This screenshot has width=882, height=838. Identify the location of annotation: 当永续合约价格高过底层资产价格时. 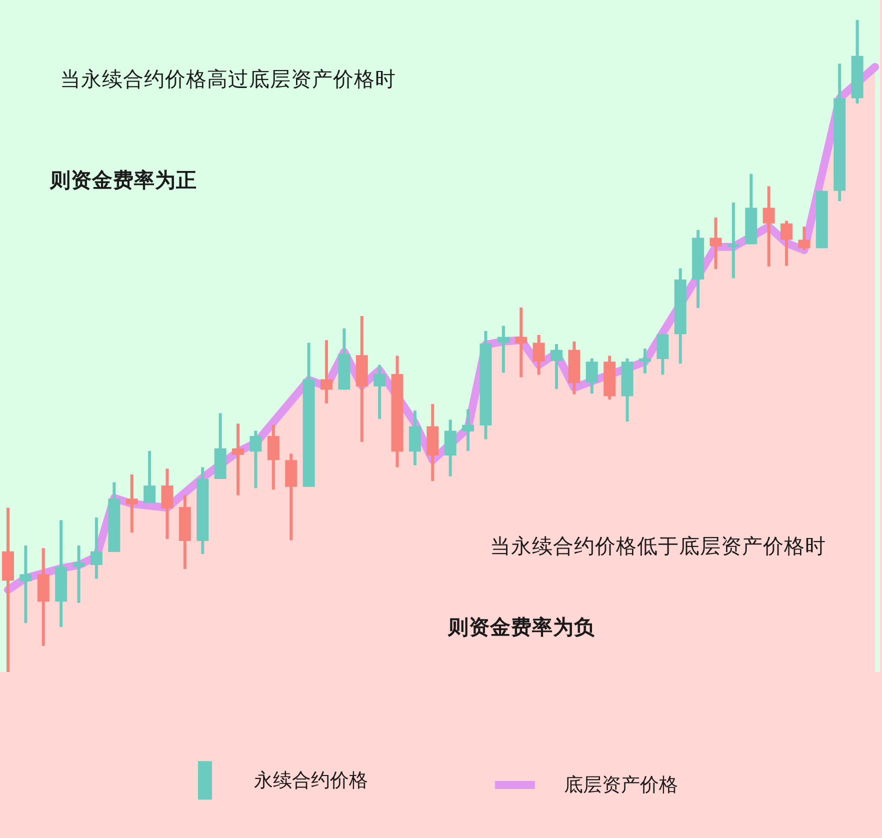
(228, 79).